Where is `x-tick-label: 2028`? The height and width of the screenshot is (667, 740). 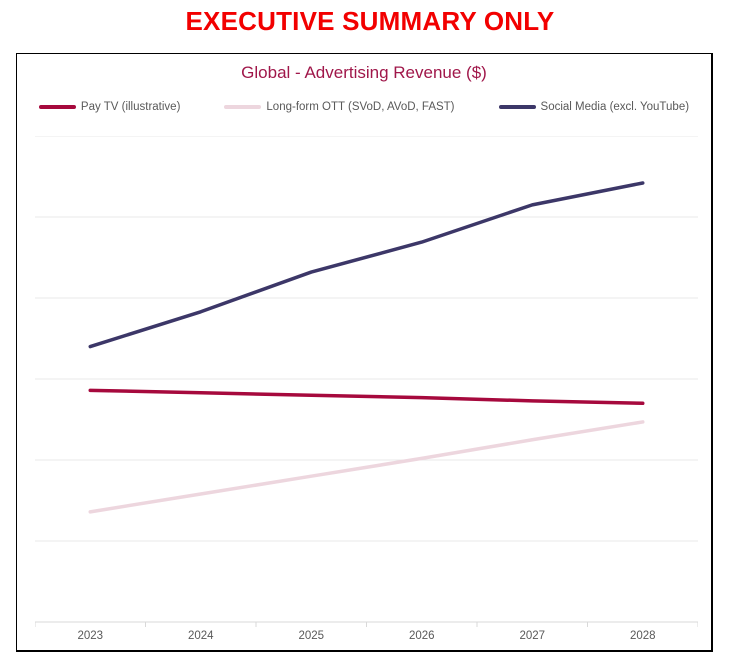
x-tick-label: 2028 is located at coordinates (643, 636).